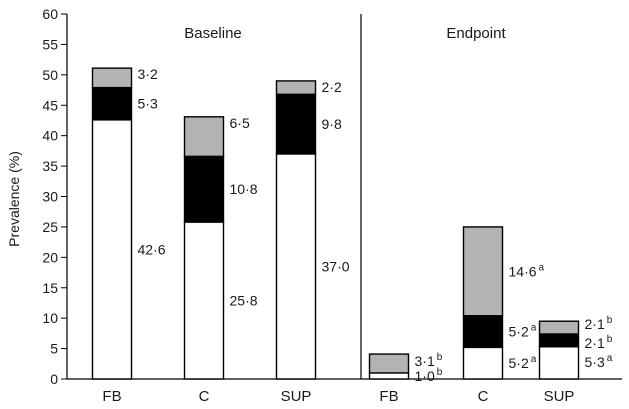 Image resolution: width=629 pixels, height=409 pixels. Describe the element at coordinates (332, 124) in the screenshot. I see `data-label-middle: 9·8` at that location.